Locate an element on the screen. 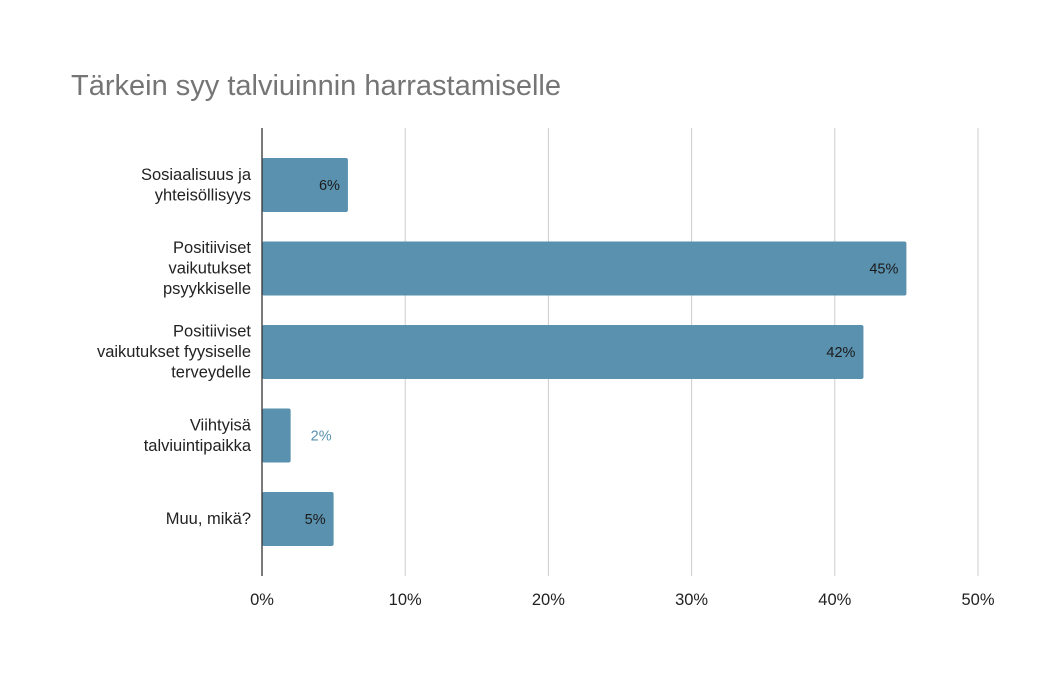 This screenshot has width=1046, height=677. x-tick-label: 20% is located at coordinates (548, 600).